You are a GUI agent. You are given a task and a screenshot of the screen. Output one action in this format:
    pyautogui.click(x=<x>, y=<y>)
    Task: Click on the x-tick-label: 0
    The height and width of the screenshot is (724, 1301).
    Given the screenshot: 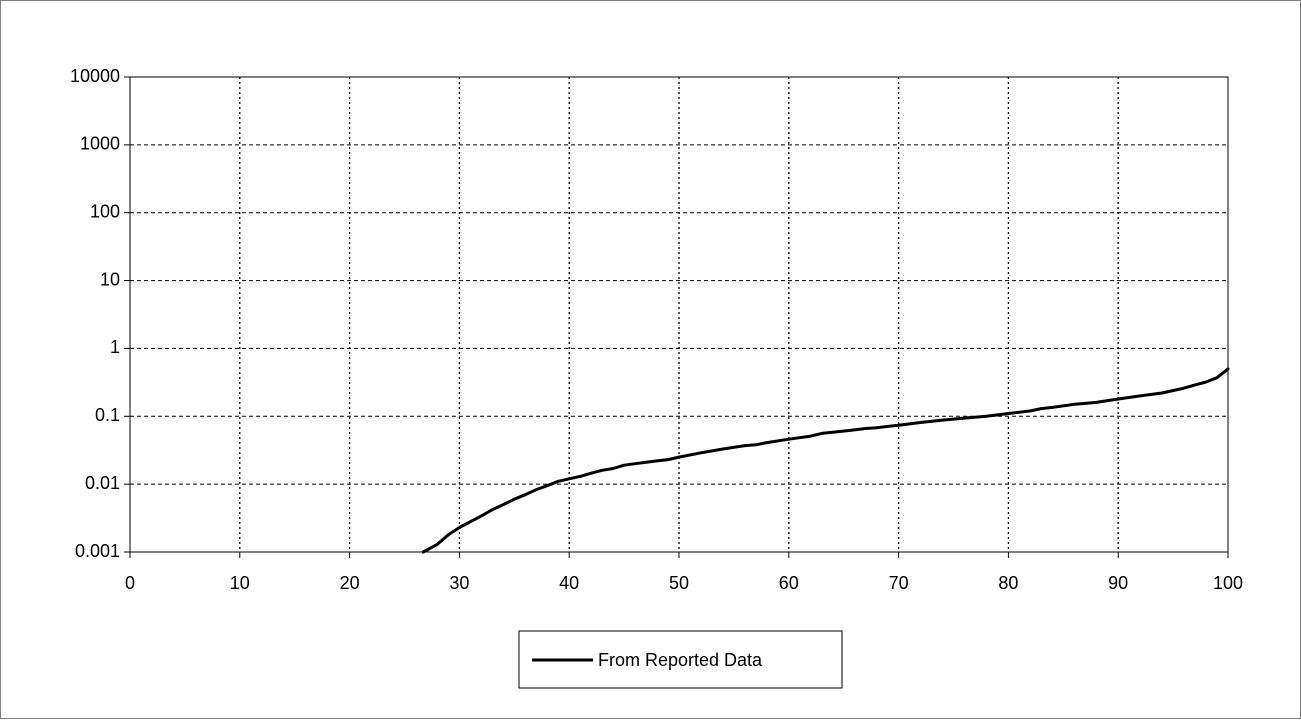 What is the action you would take?
    pyautogui.click(x=130, y=583)
    